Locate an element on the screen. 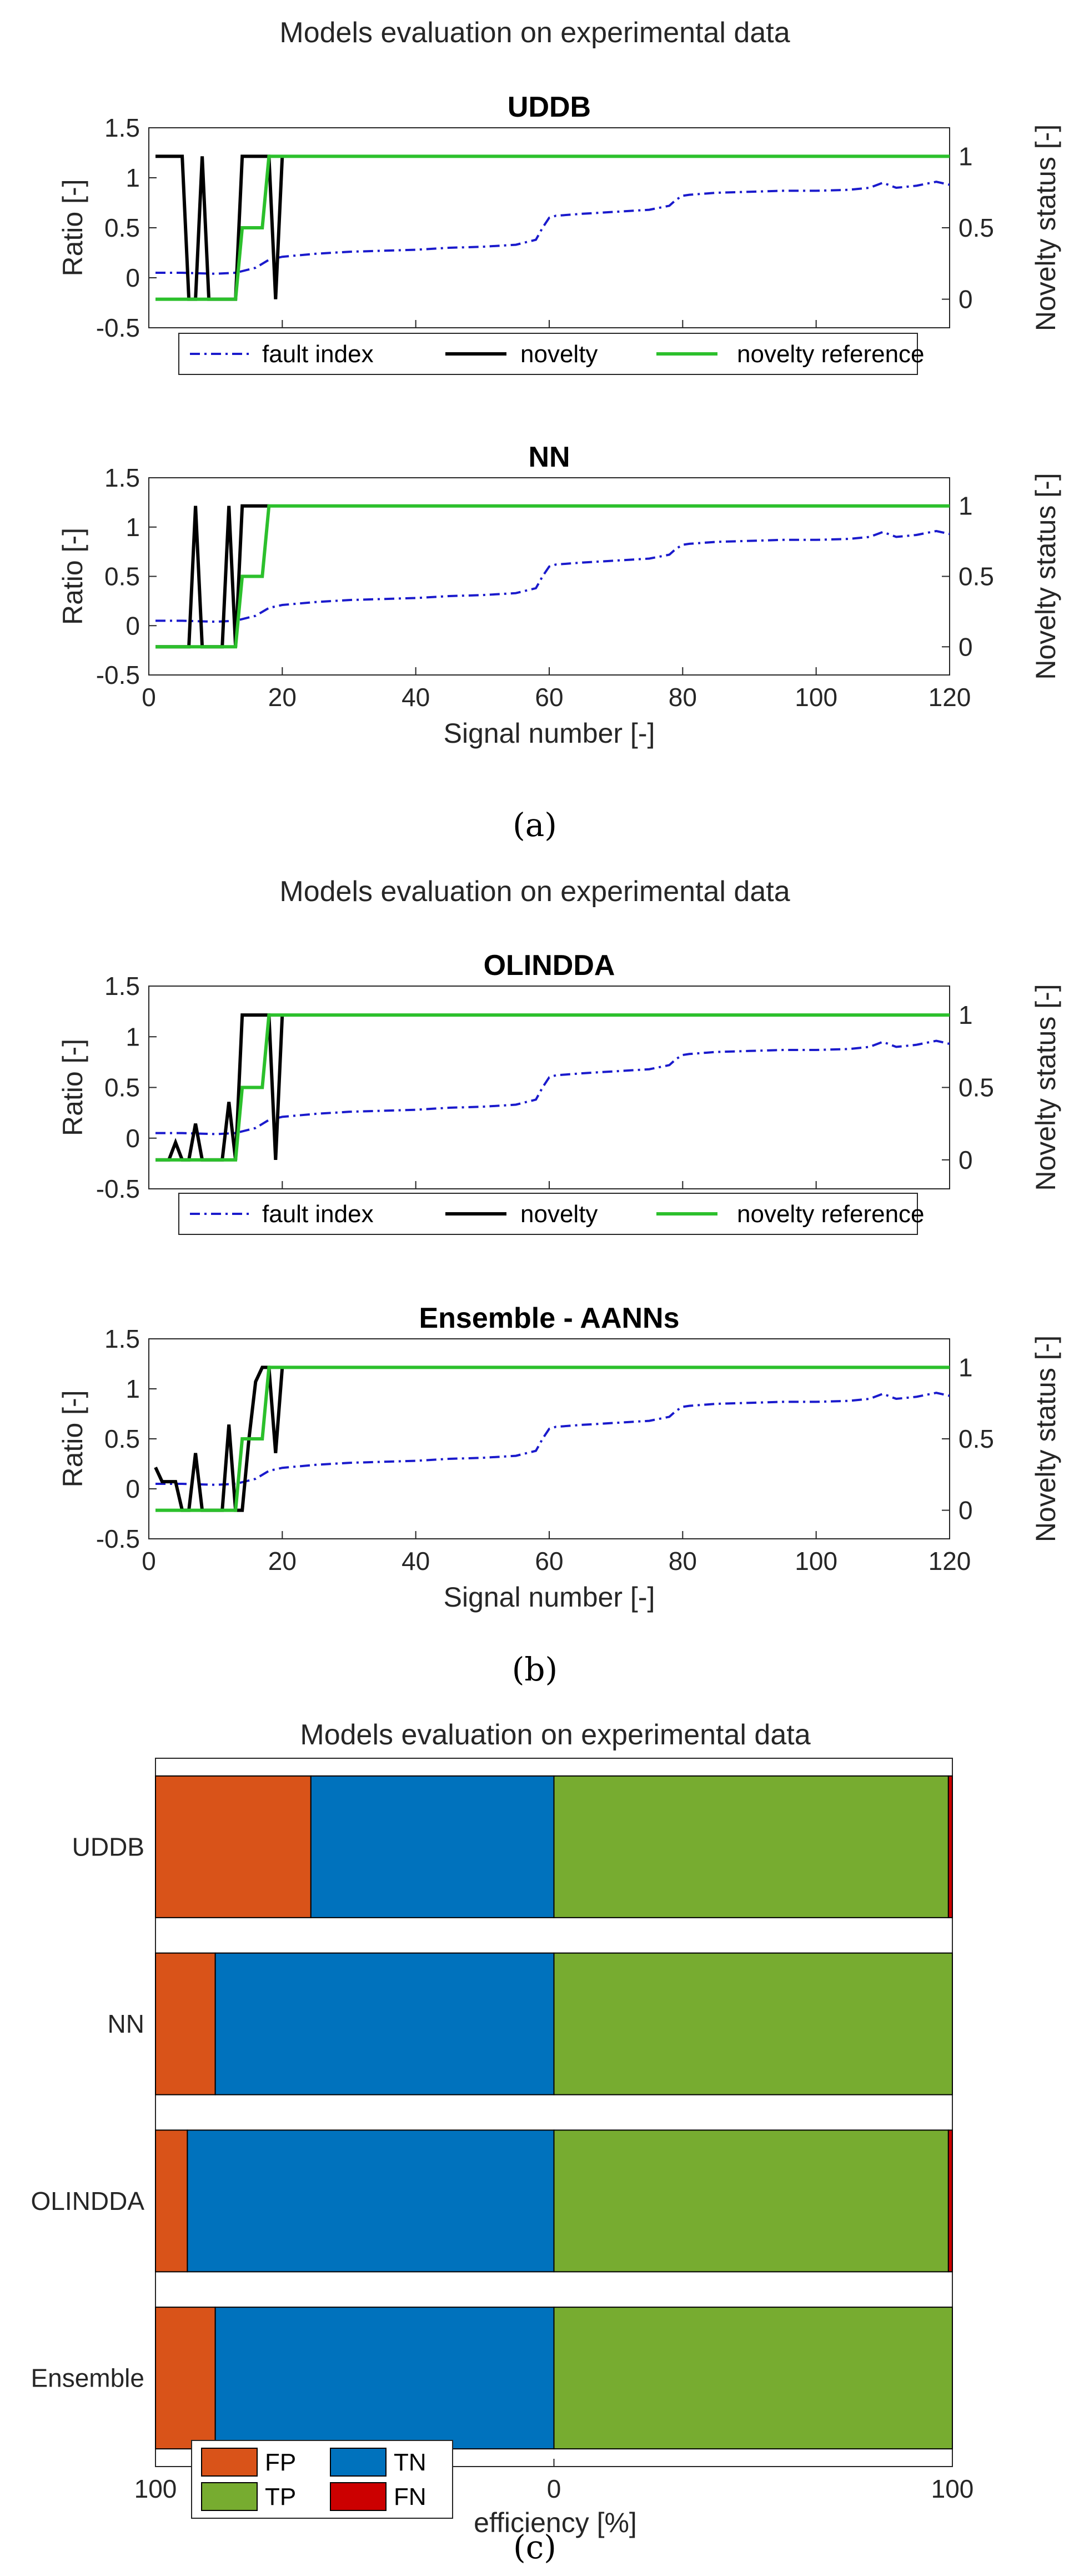 This screenshot has width=1069, height=2576. plot-frame is located at coordinates (549, 576).